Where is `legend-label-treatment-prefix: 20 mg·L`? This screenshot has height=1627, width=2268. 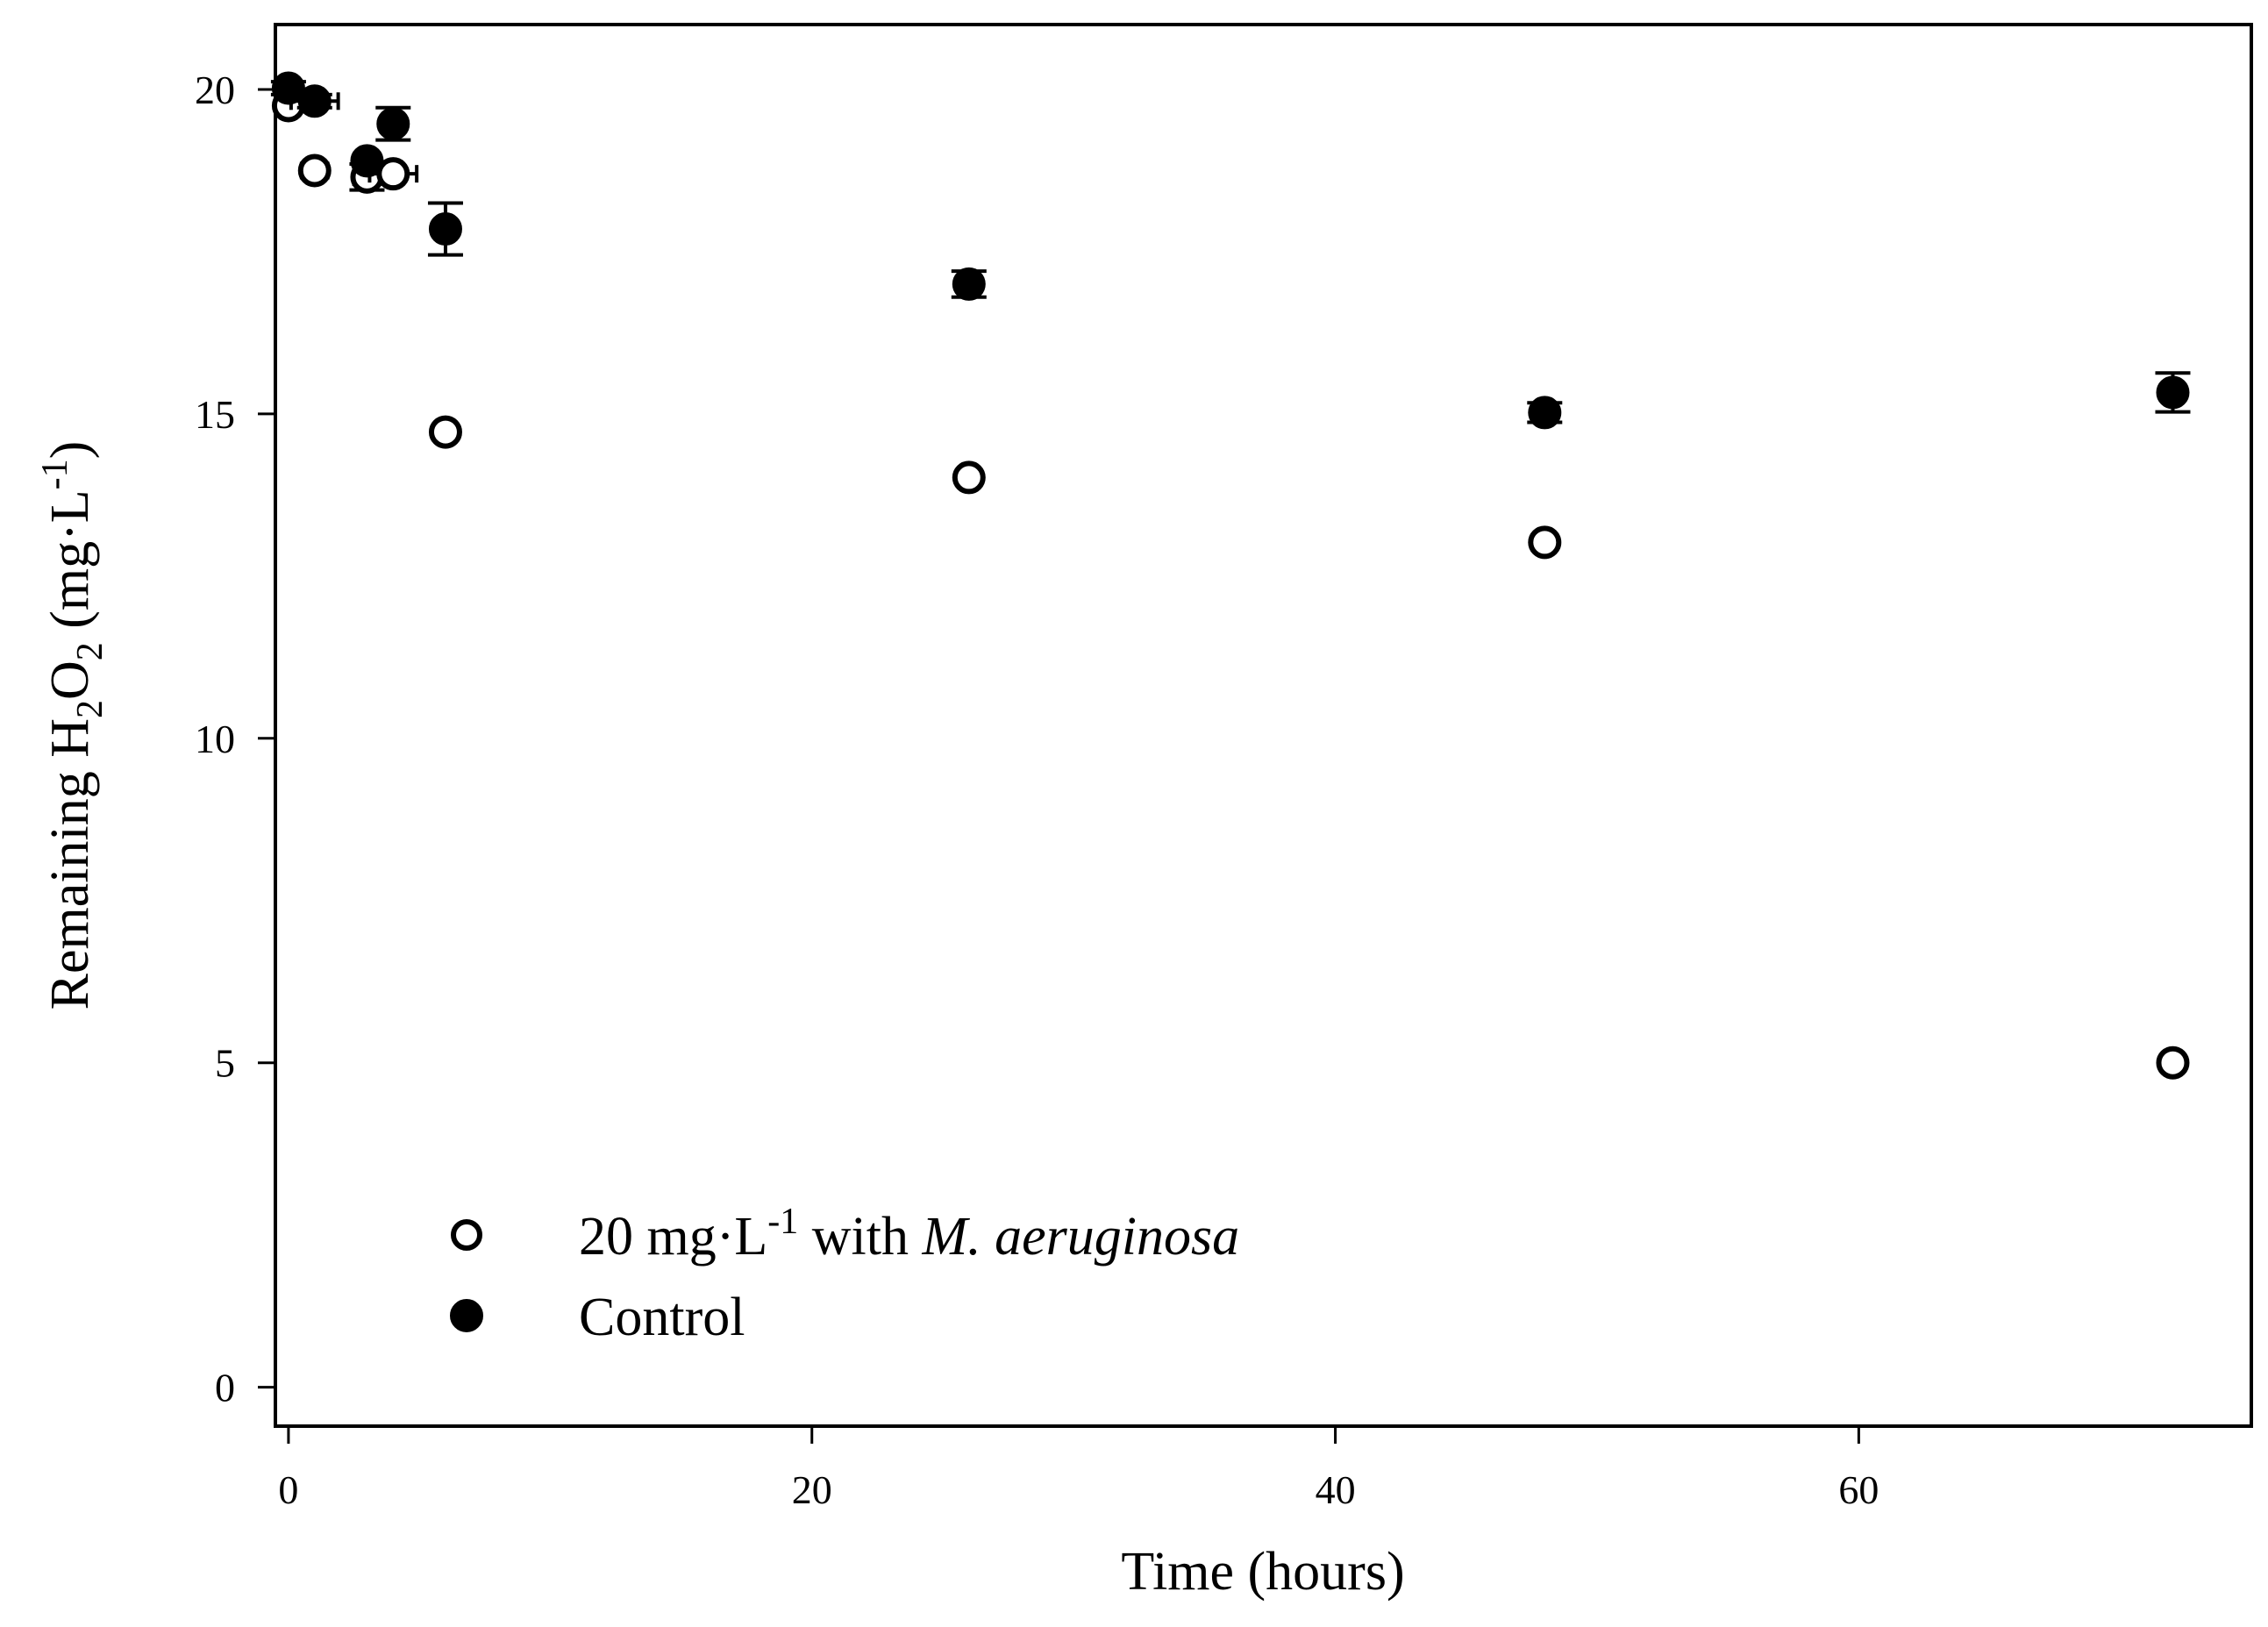 legend-label-treatment-prefix: 20 mg·L is located at coordinates (673, 1237).